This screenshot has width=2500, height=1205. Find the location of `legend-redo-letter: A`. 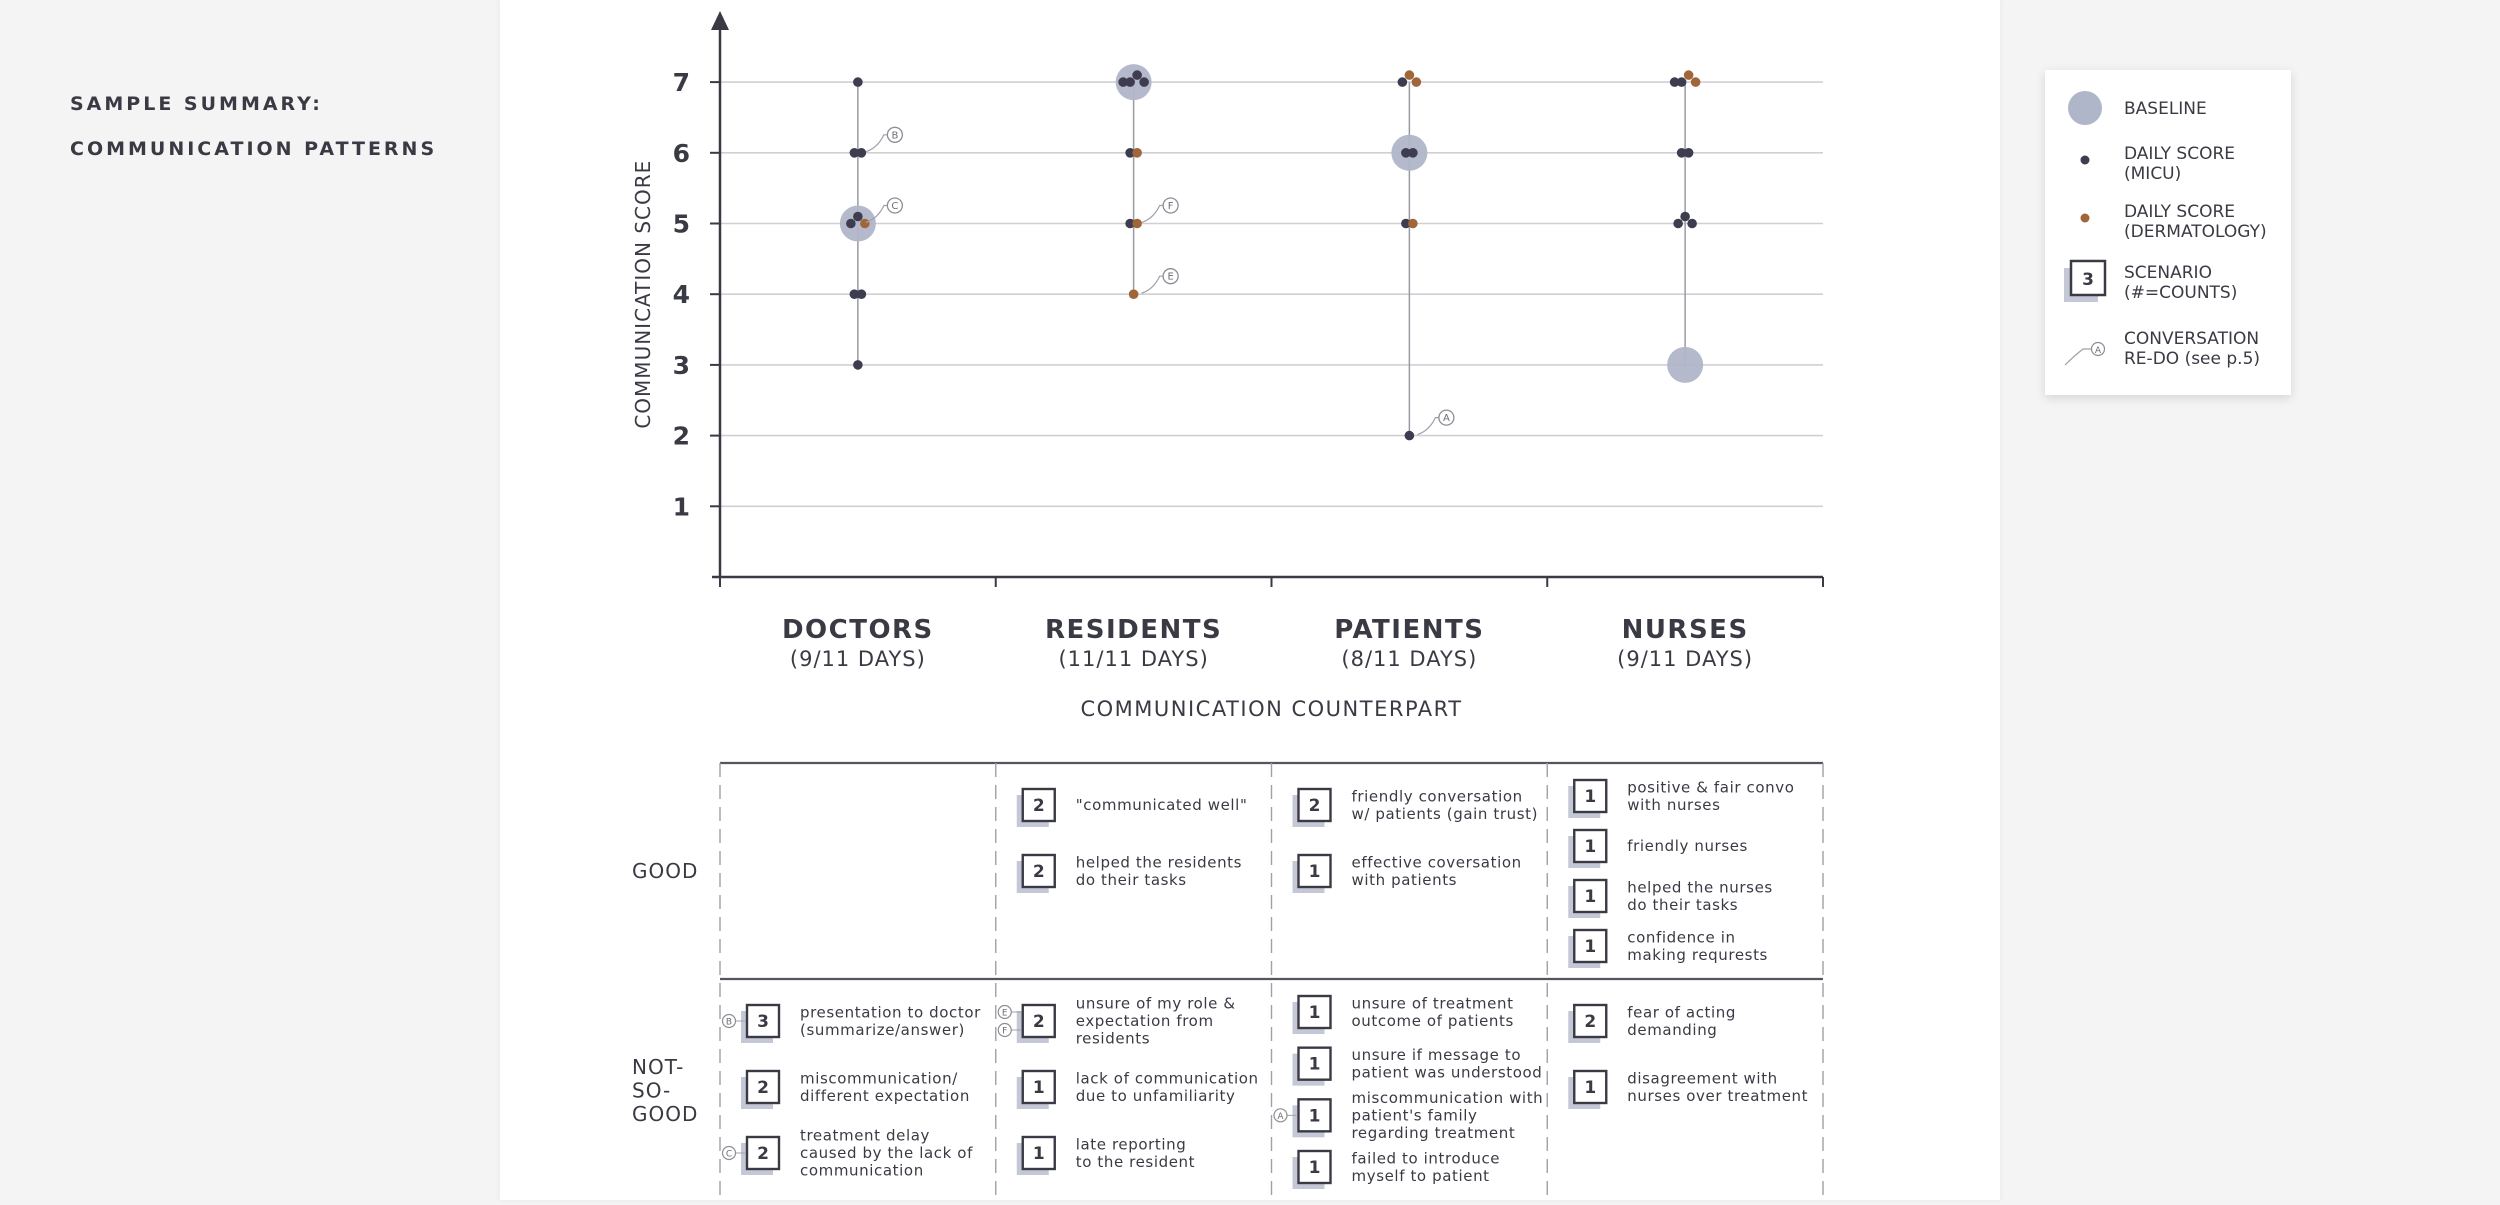

legend-redo-letter: A is located at coordinates (2098, 351).